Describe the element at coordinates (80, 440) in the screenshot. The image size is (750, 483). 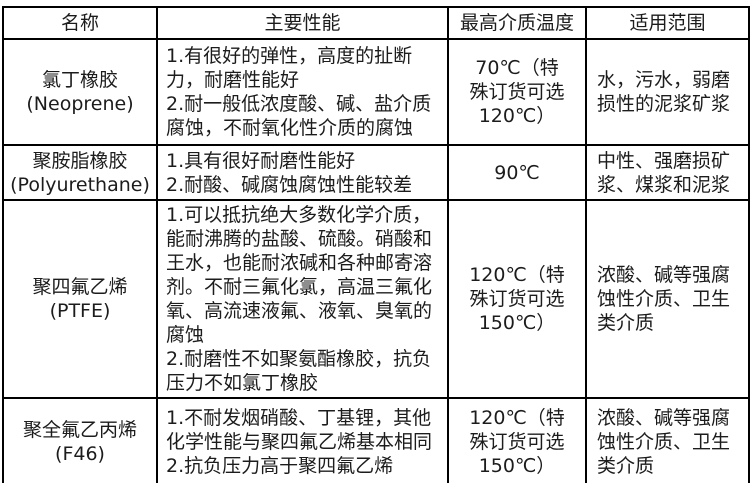
I see `material-name: 聚全氟乙丙烯 (F46)` at that location.